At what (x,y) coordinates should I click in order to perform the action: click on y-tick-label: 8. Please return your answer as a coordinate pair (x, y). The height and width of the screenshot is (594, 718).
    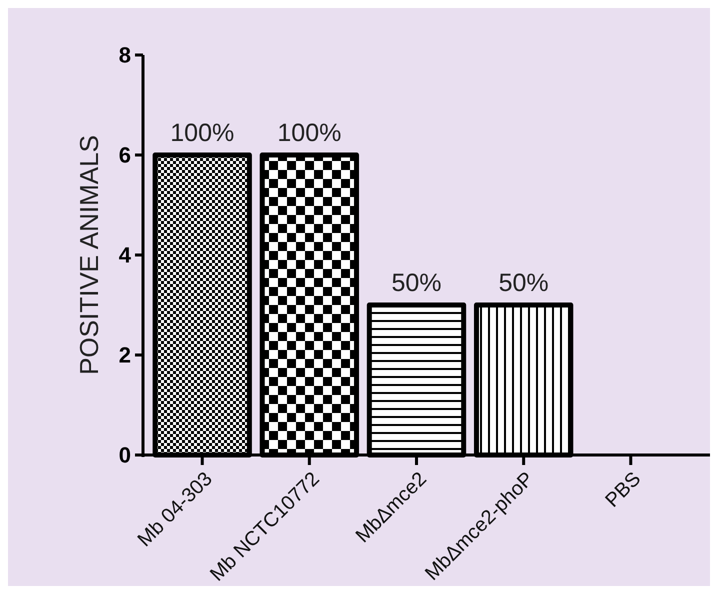
    Looking at the image, I should click on (124, 55).